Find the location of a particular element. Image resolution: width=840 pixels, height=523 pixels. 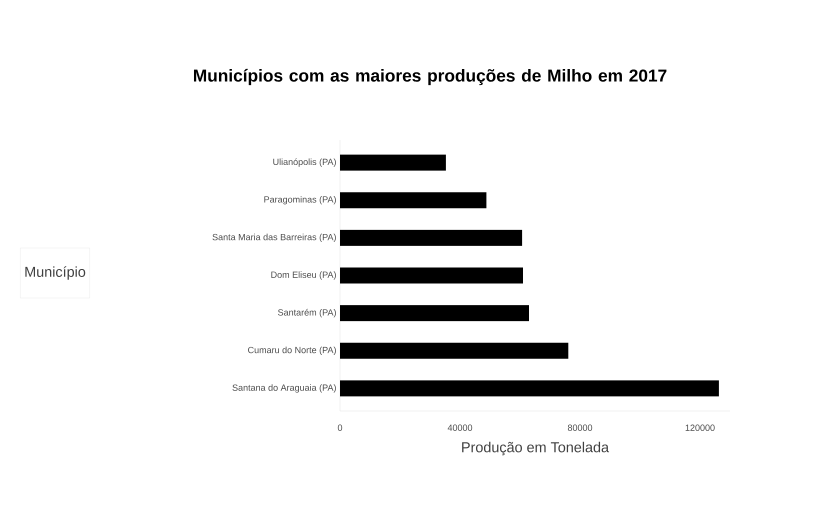

chart-title: Municípios com as maiores produções de Milho em 2017 is located at coordinates (430, 77).